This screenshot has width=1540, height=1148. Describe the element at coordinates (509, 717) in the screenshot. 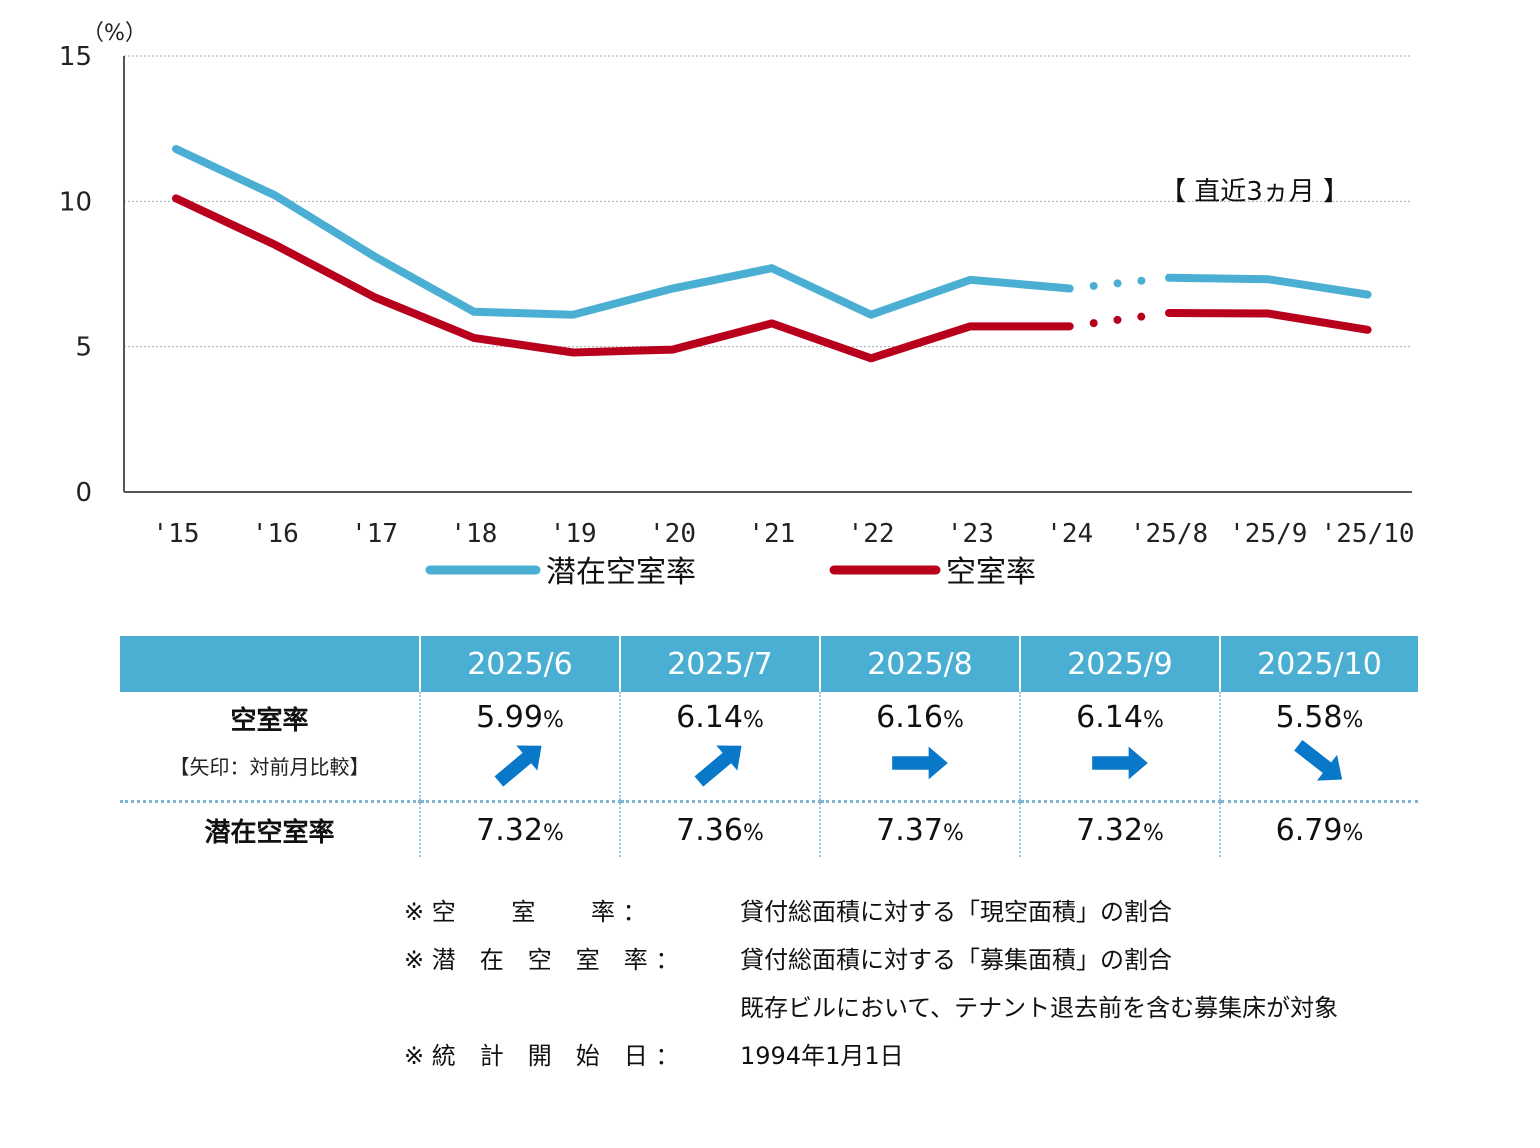

I see `vacancy-value: 5.99` at that location.